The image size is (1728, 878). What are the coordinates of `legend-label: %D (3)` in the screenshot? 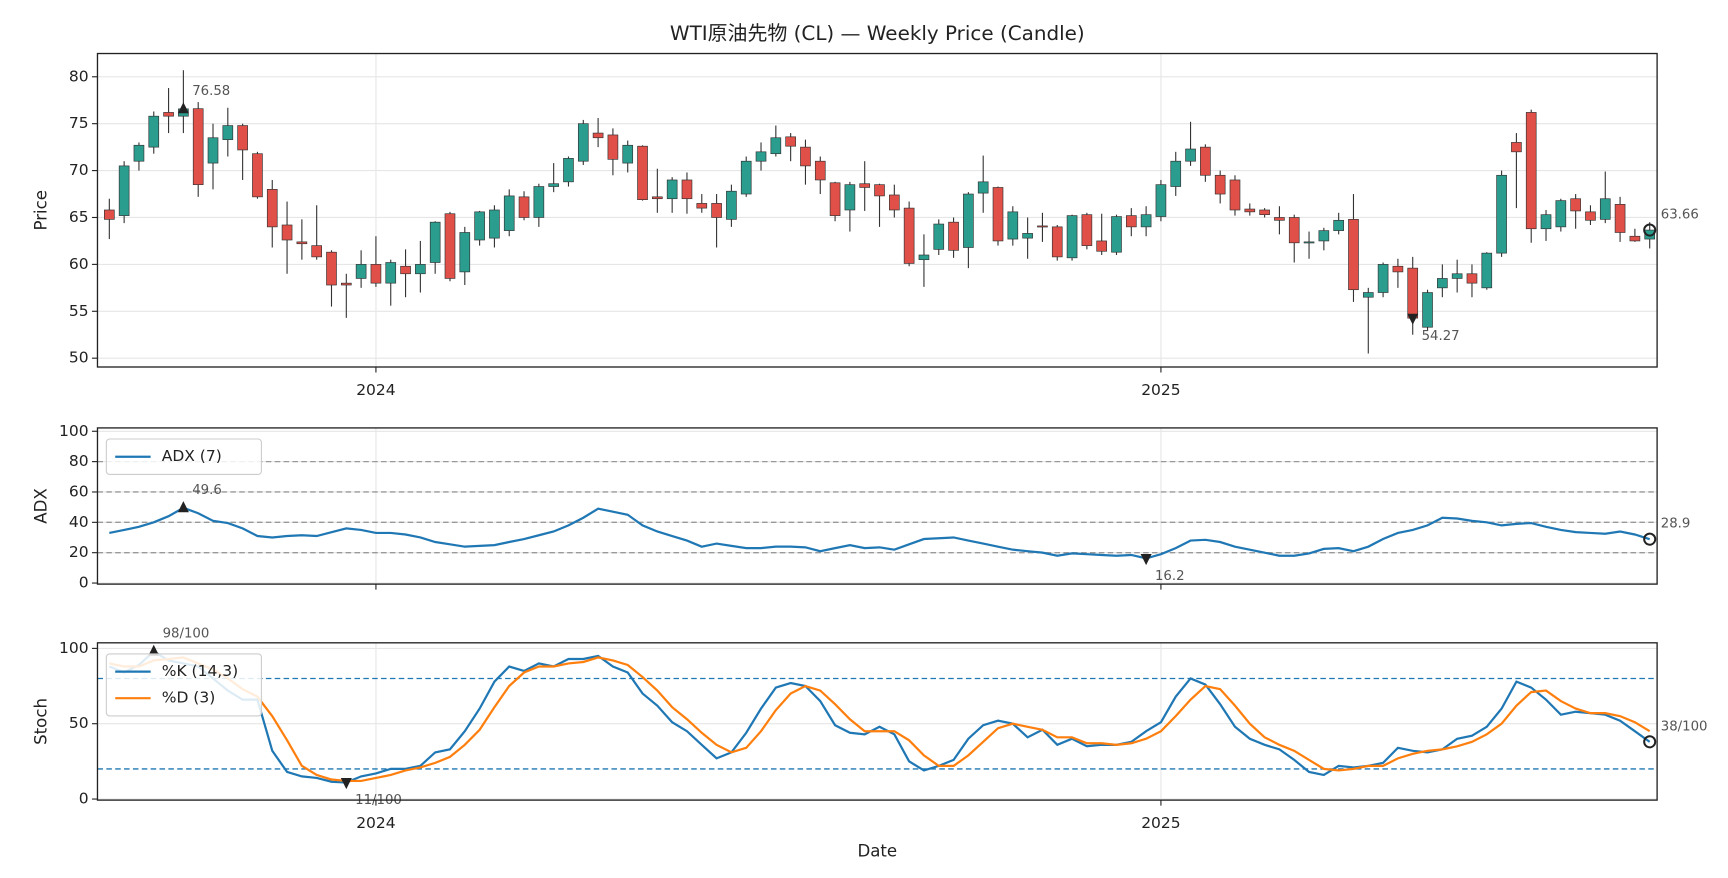 It's located at (189, 698).